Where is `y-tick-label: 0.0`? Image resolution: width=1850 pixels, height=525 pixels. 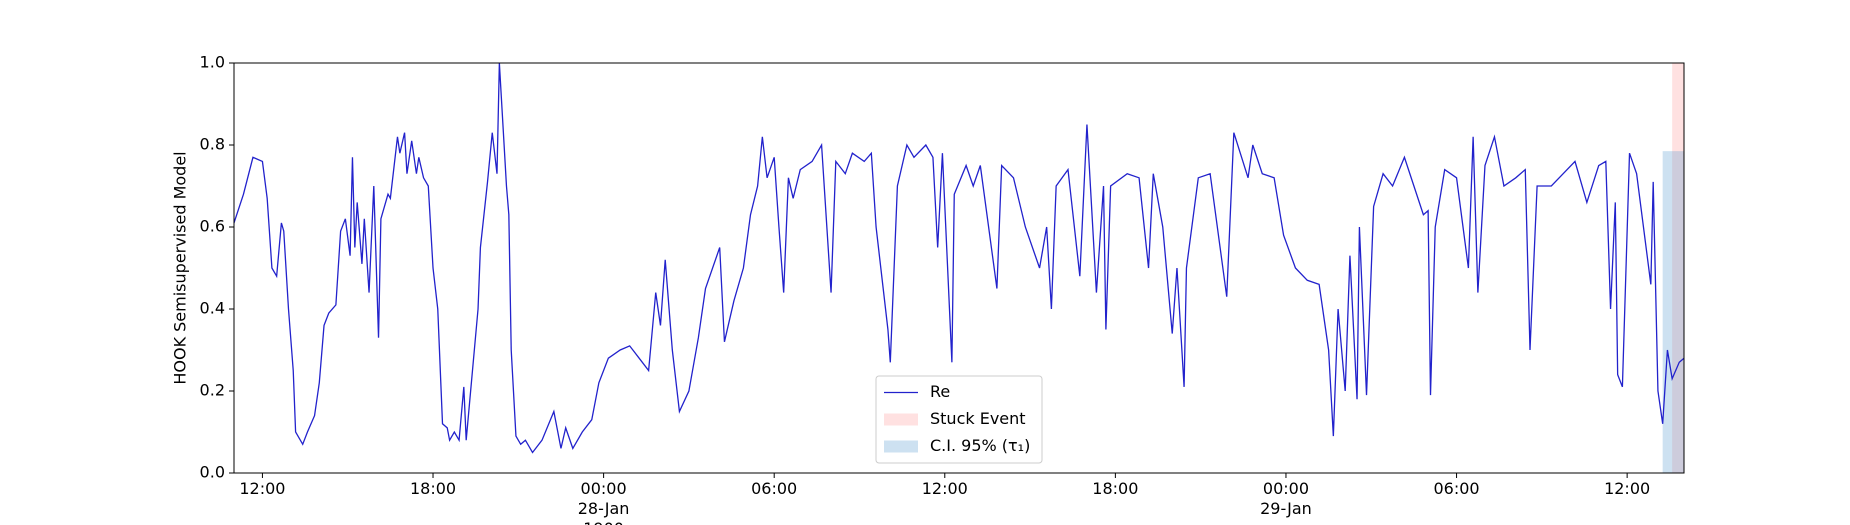
y-tick-label: 0.0 is located at coordinates (212, 472).